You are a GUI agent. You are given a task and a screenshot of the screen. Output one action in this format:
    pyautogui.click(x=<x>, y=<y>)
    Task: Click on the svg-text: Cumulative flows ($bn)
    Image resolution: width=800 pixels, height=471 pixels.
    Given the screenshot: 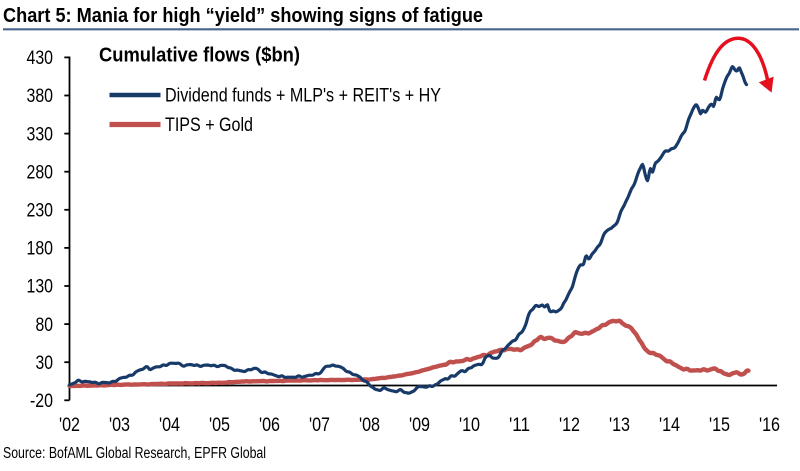 What is the action you would take?
    pyautogui.click(x=199, y=55)
    